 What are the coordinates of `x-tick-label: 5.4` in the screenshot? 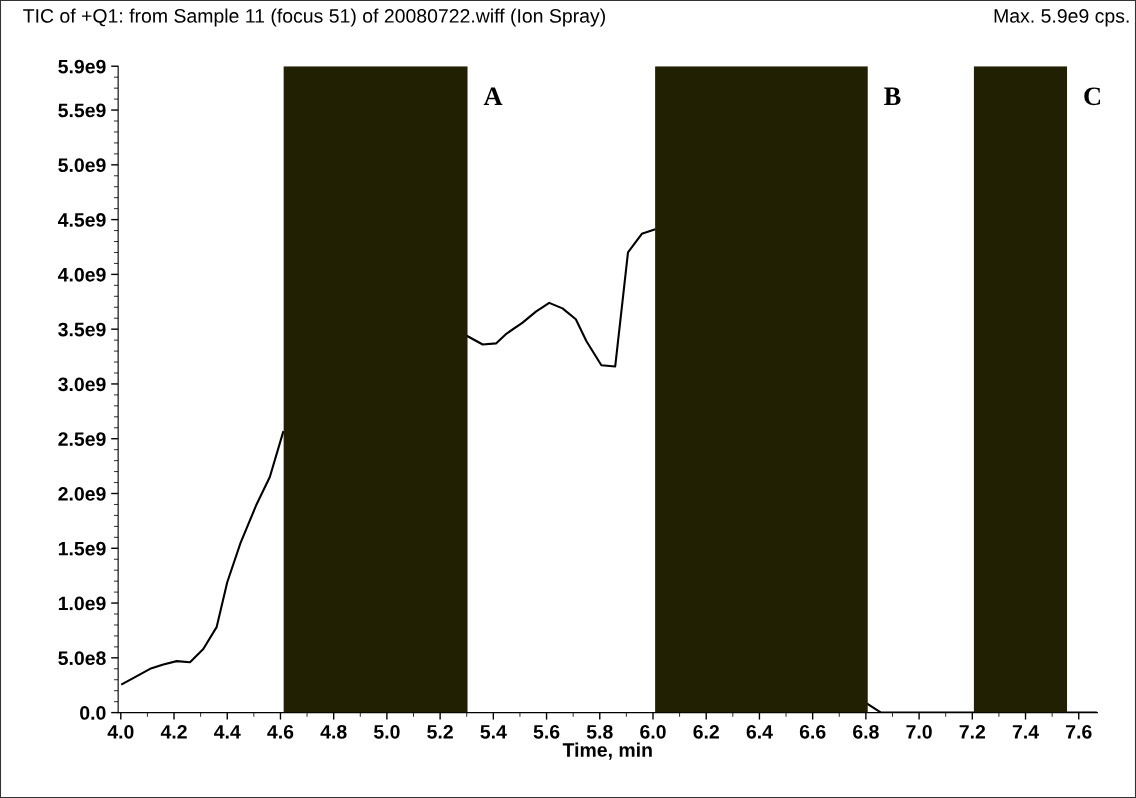 It's located at (493, 732).